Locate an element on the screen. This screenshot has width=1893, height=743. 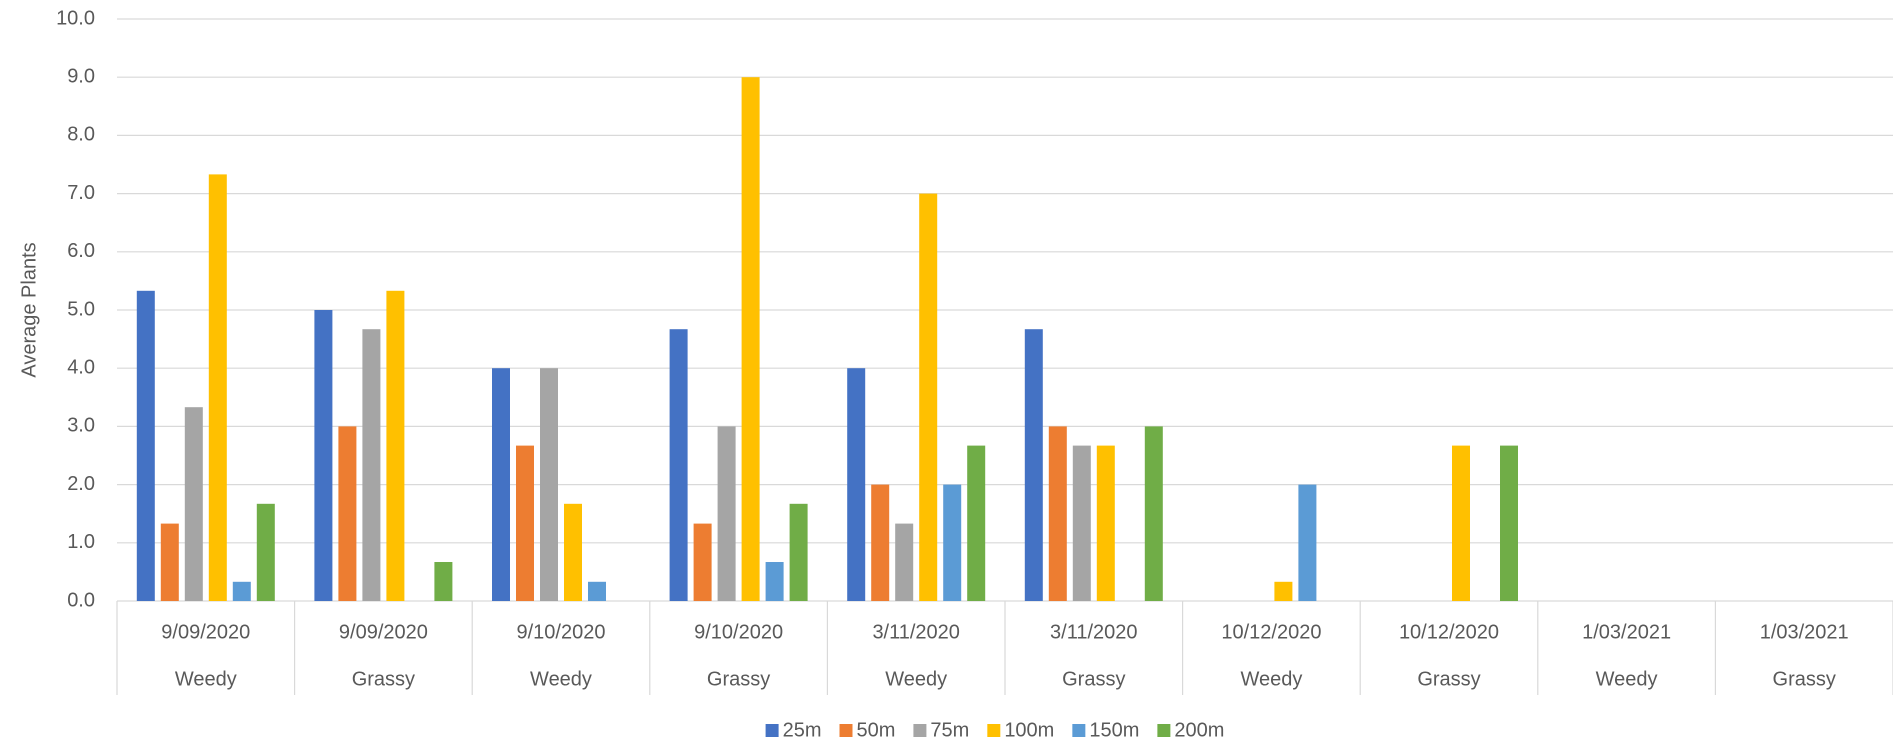
legend-label: 25m is located at coordinates (802, 730).